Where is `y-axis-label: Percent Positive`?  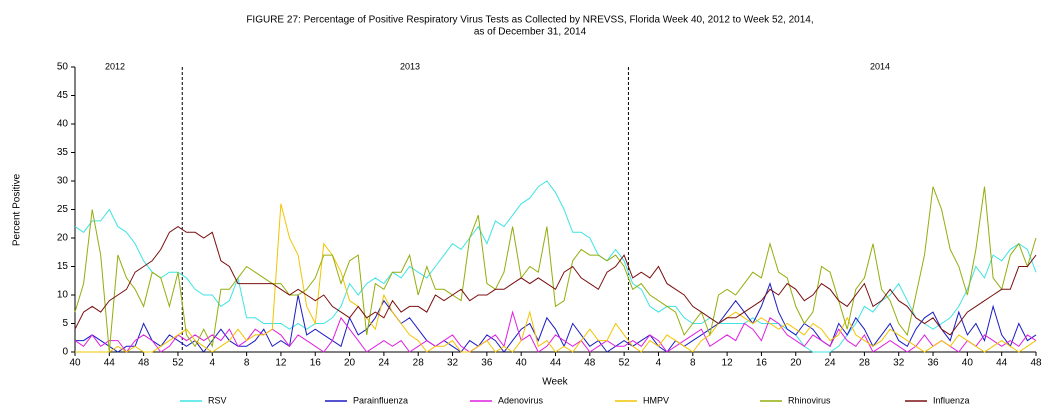 y-axis-label: Percent Positive is located at coordinates (17, 209).